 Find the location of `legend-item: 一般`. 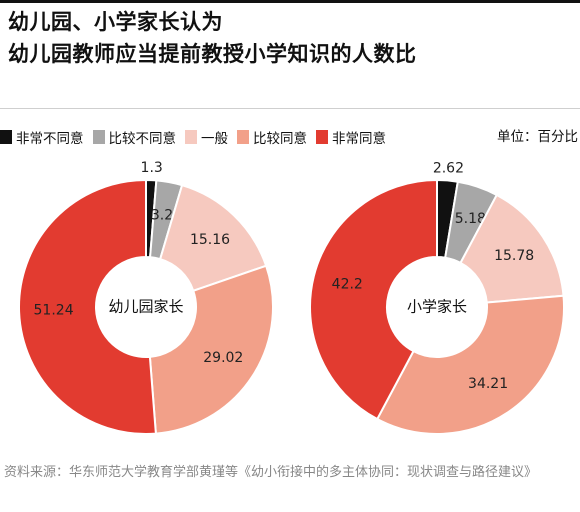

legend-item: 一般 is located at coordinates (206, 137).